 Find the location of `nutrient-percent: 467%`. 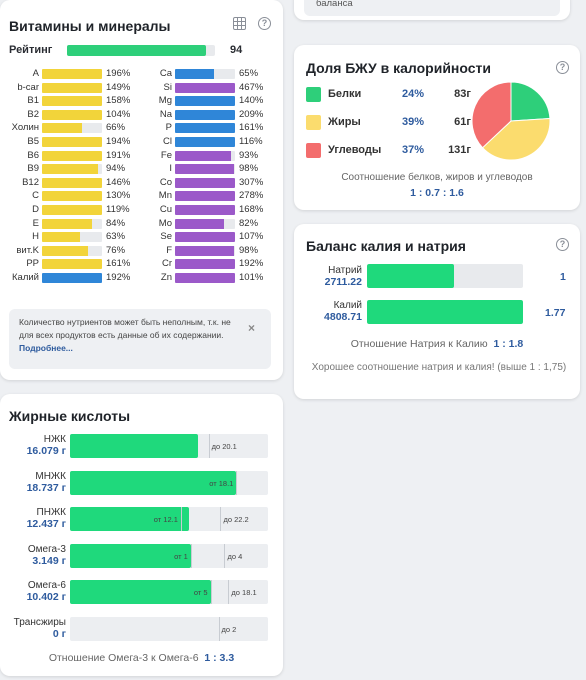

nutrient-percent: 467% is located at coordinates (251, 87).